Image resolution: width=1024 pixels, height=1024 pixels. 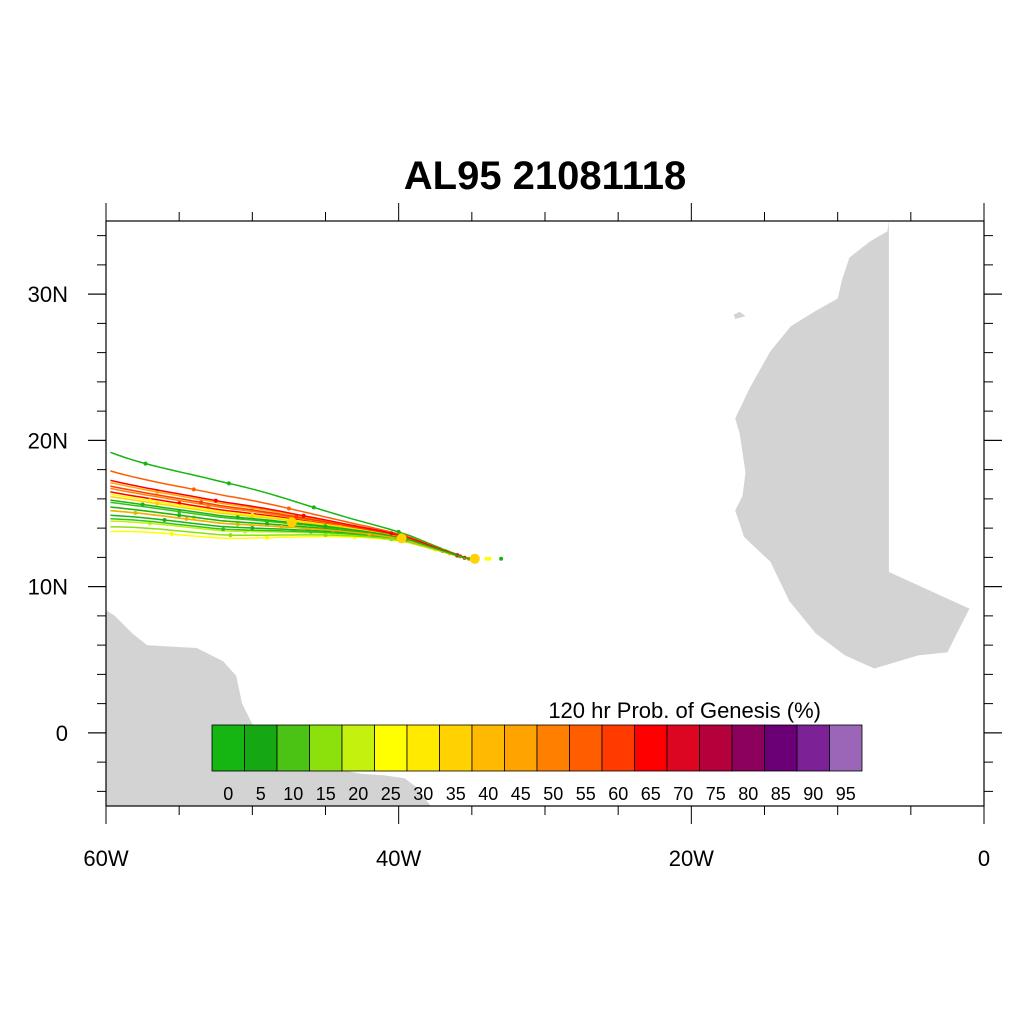 I want to click on colorbar-label: 70, so click(x=683, y=794).